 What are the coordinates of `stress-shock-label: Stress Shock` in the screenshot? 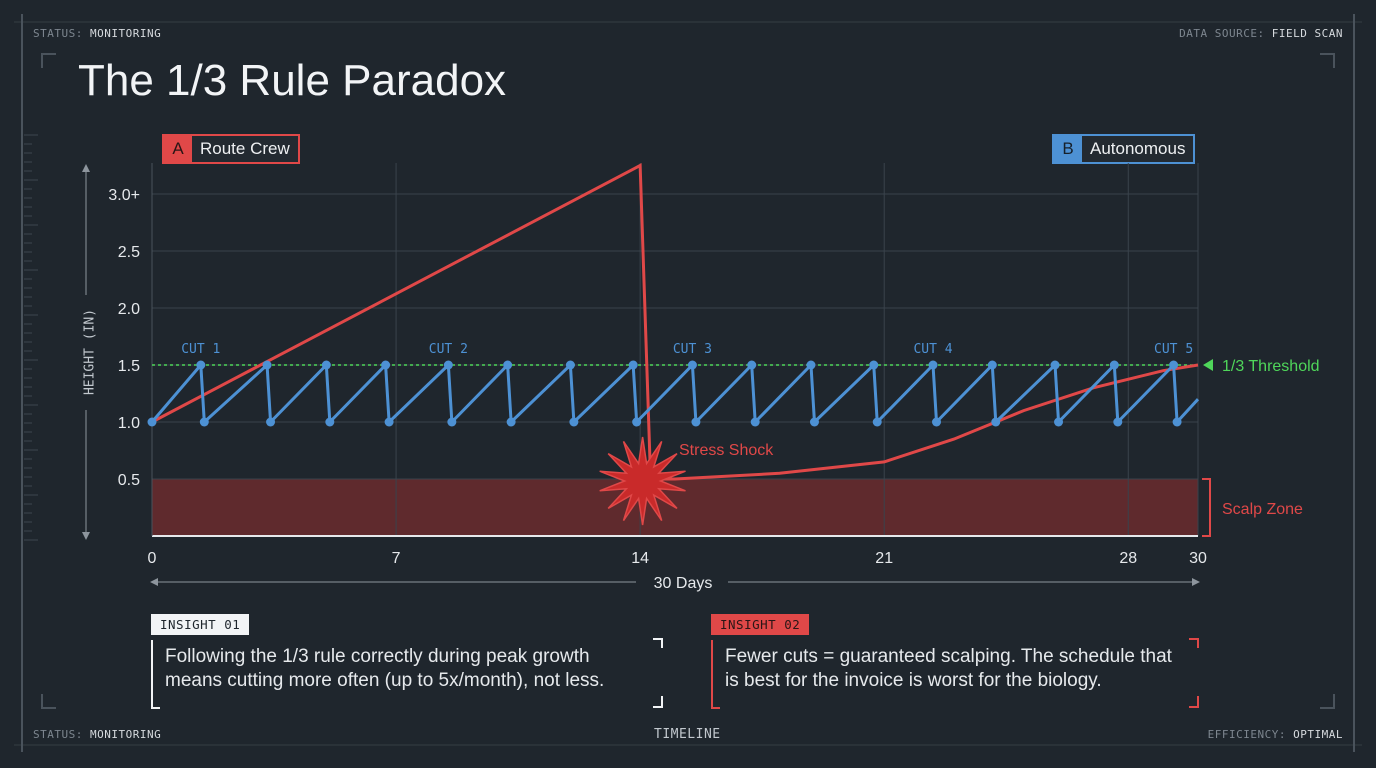 It's located at (726, 450).